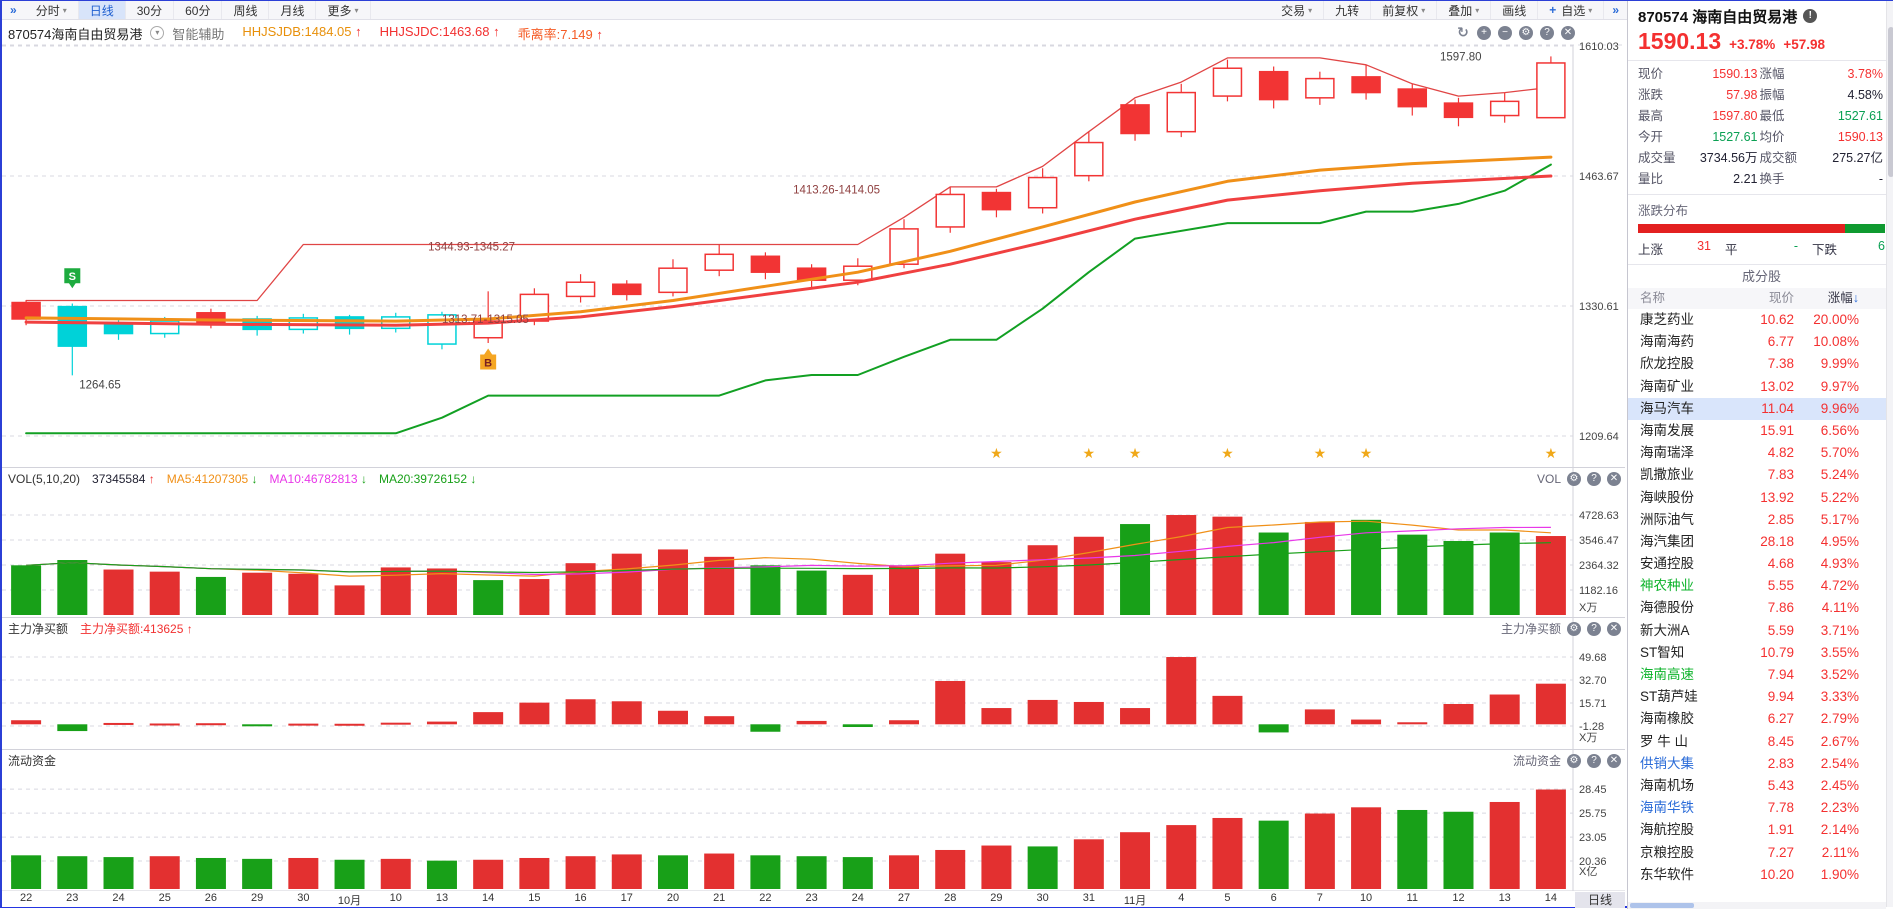 Image resolution: width=1893 pixels, height=909 pixels. Describe the element at coordinates (1890, 102) in the screenshot. I see `scrollbar-thumb` at that location.